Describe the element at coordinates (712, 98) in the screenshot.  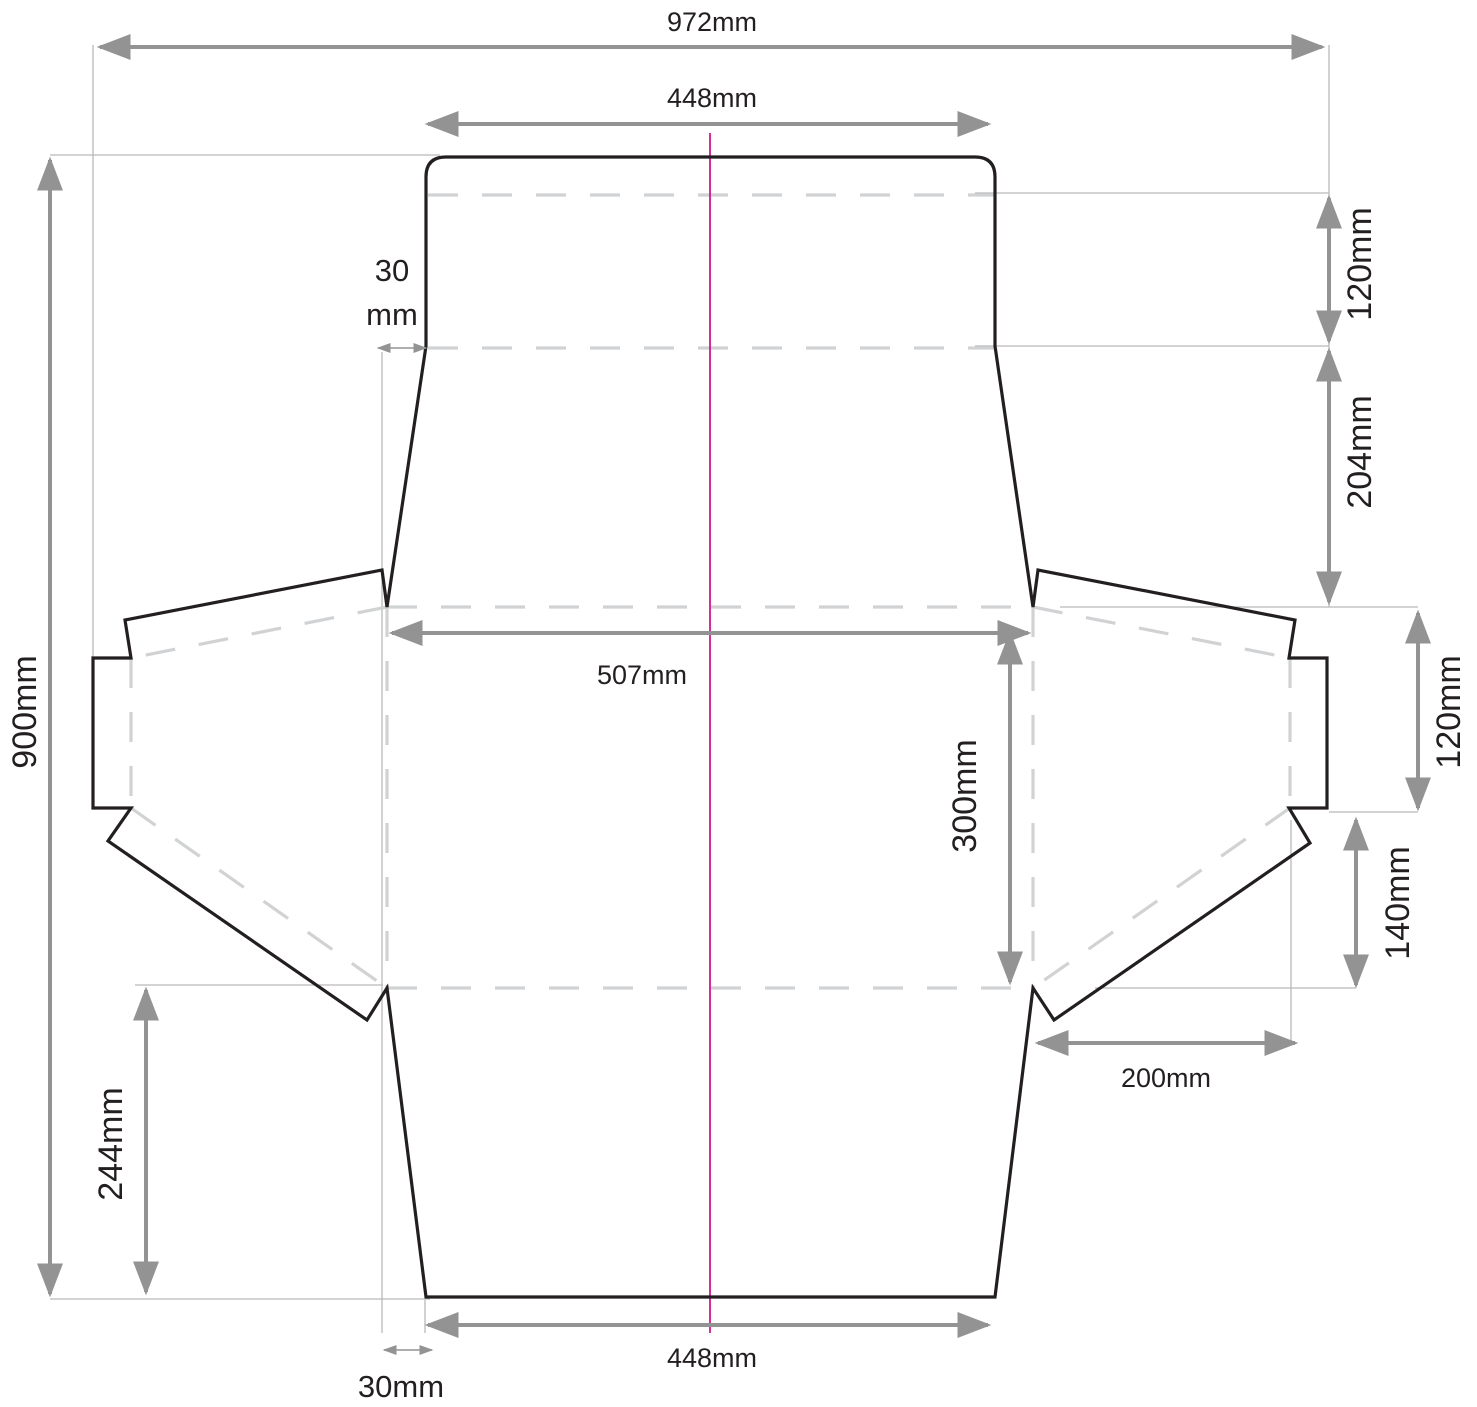
I see `label-top-width: 448mm` at that location.